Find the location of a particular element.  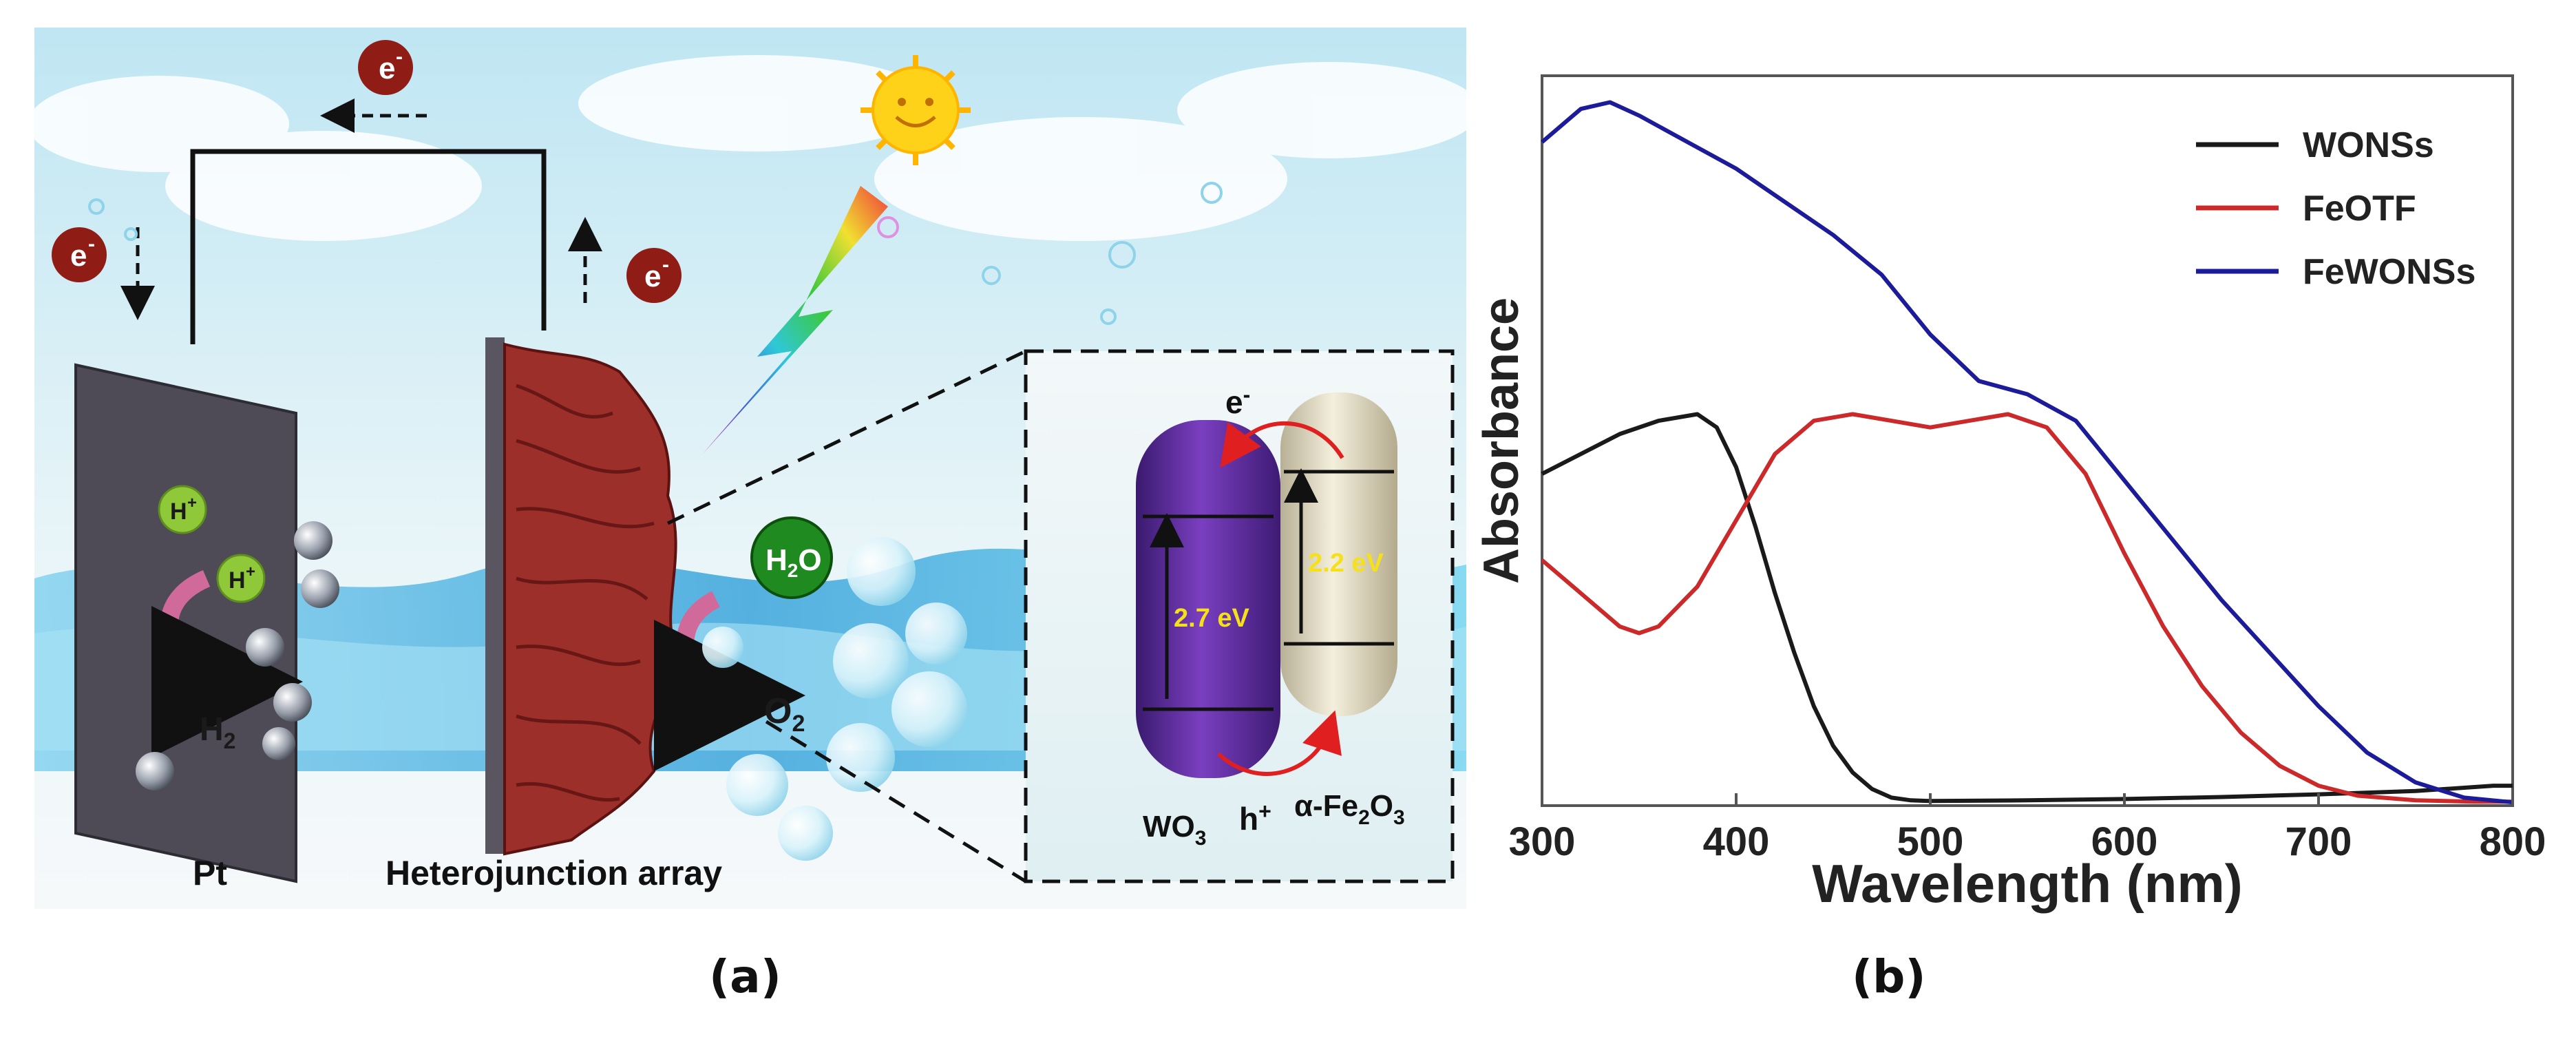

electron-ball-left: e - is located at coordinates (79, 255).